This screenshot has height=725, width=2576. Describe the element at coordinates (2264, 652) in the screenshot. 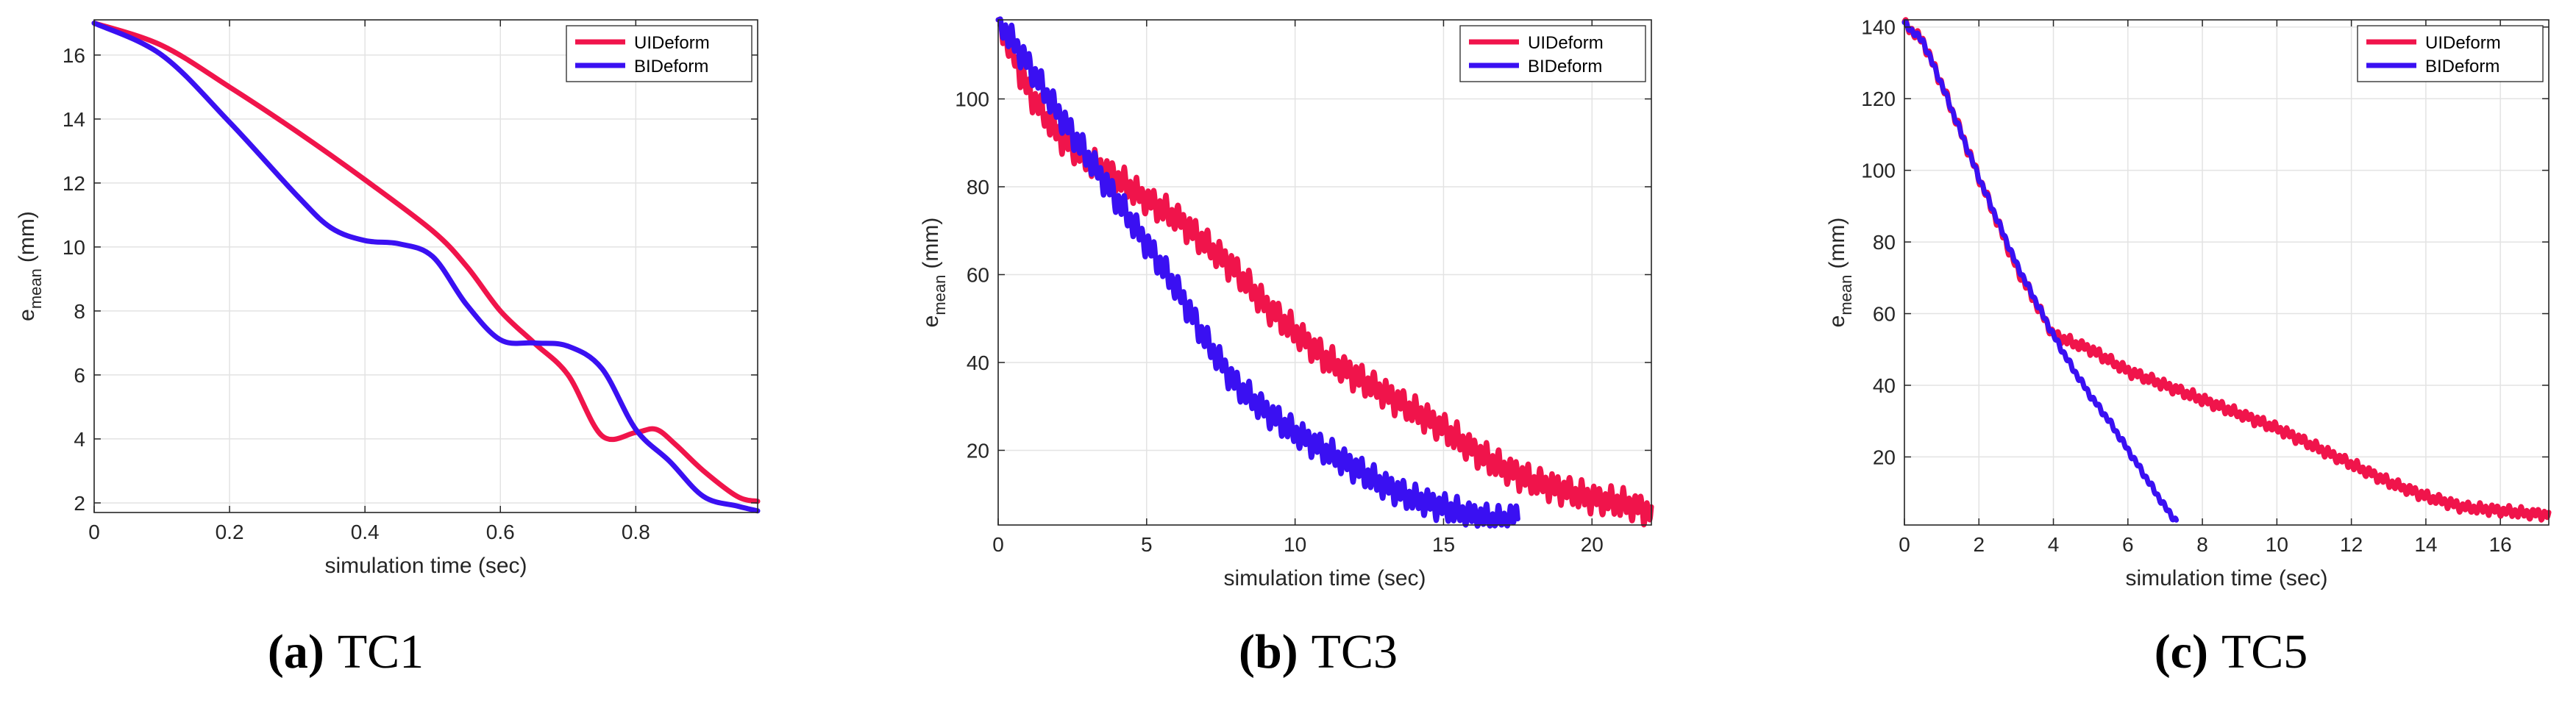

I see `caption-name: TC5` at that location.